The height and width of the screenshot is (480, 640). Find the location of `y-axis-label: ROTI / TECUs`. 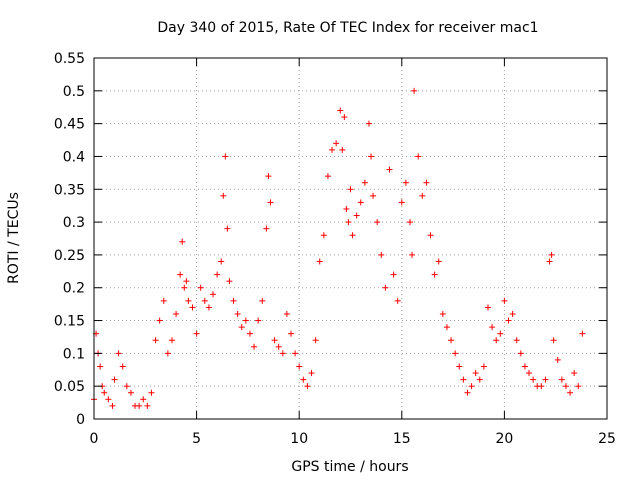

y-axis-label: ROTI / TECUs is located at coordinates (14, 238).